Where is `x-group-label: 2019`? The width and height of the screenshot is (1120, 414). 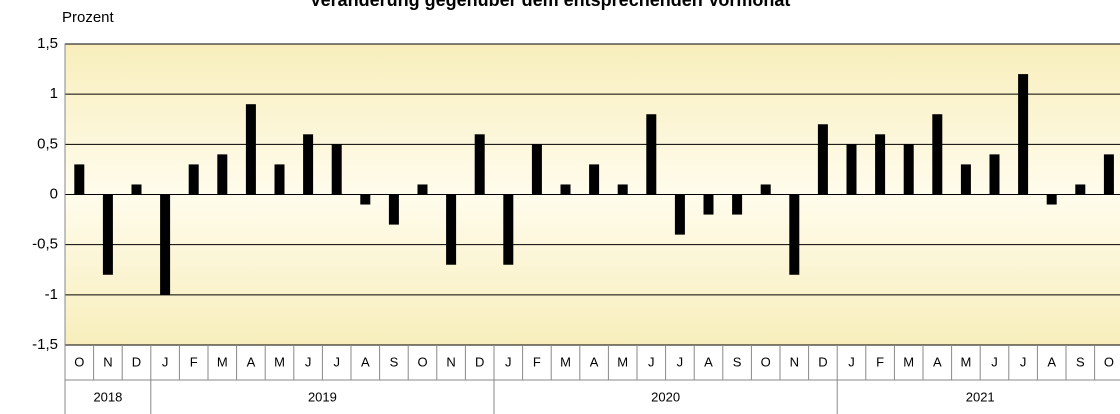 x-group-label: 2019 is located at coordinates (322, 396).